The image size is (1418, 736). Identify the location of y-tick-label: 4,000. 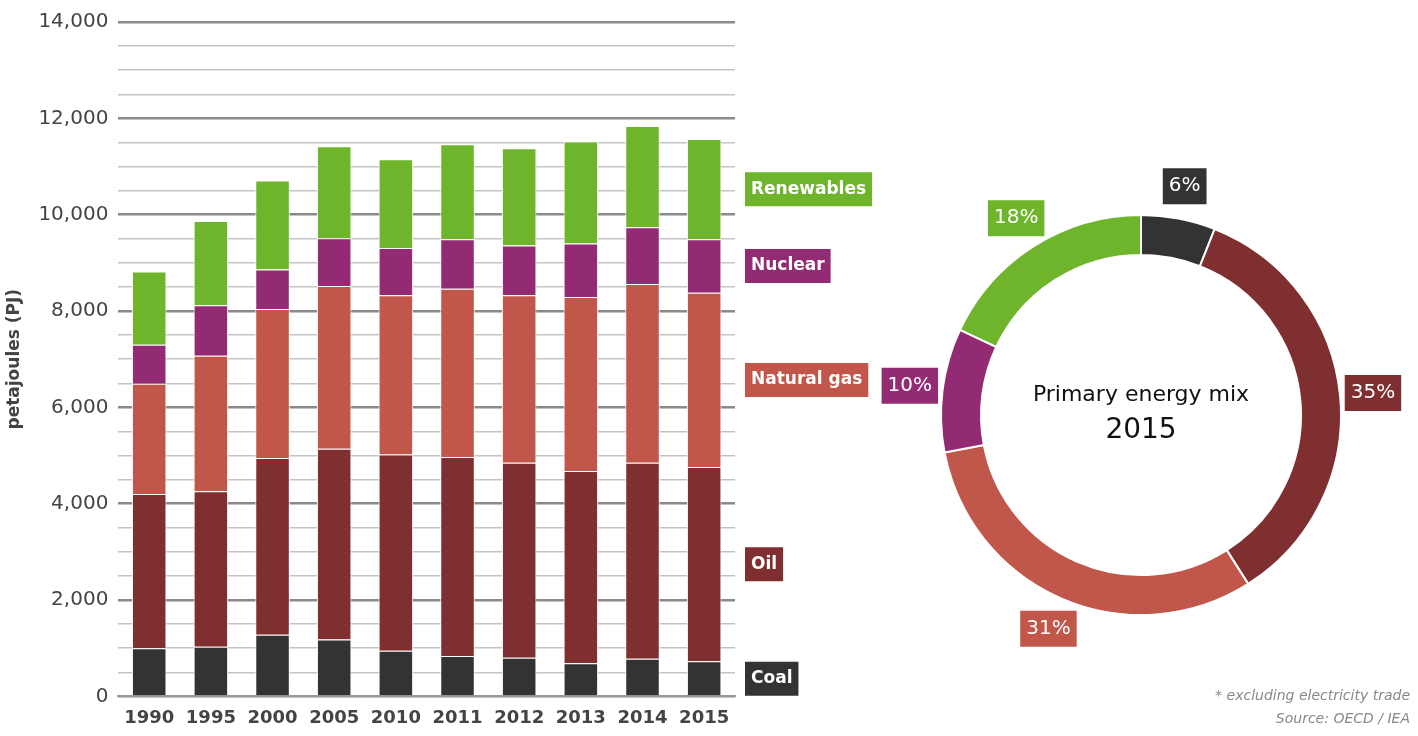
(80, 501).